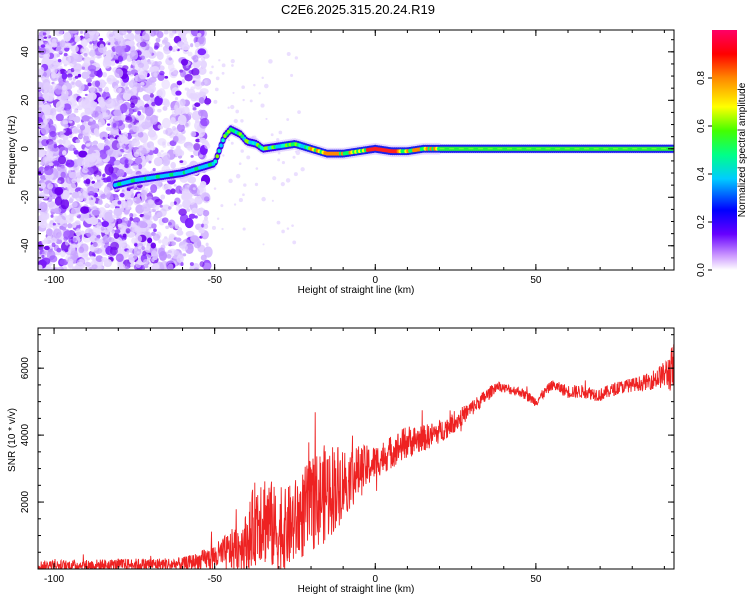 The image size is (750, 600). What do you see at coordinates (25, 368) in the screenshot?
I see `snr-y-tick-label: 6000` at bounding box center [25, 368].